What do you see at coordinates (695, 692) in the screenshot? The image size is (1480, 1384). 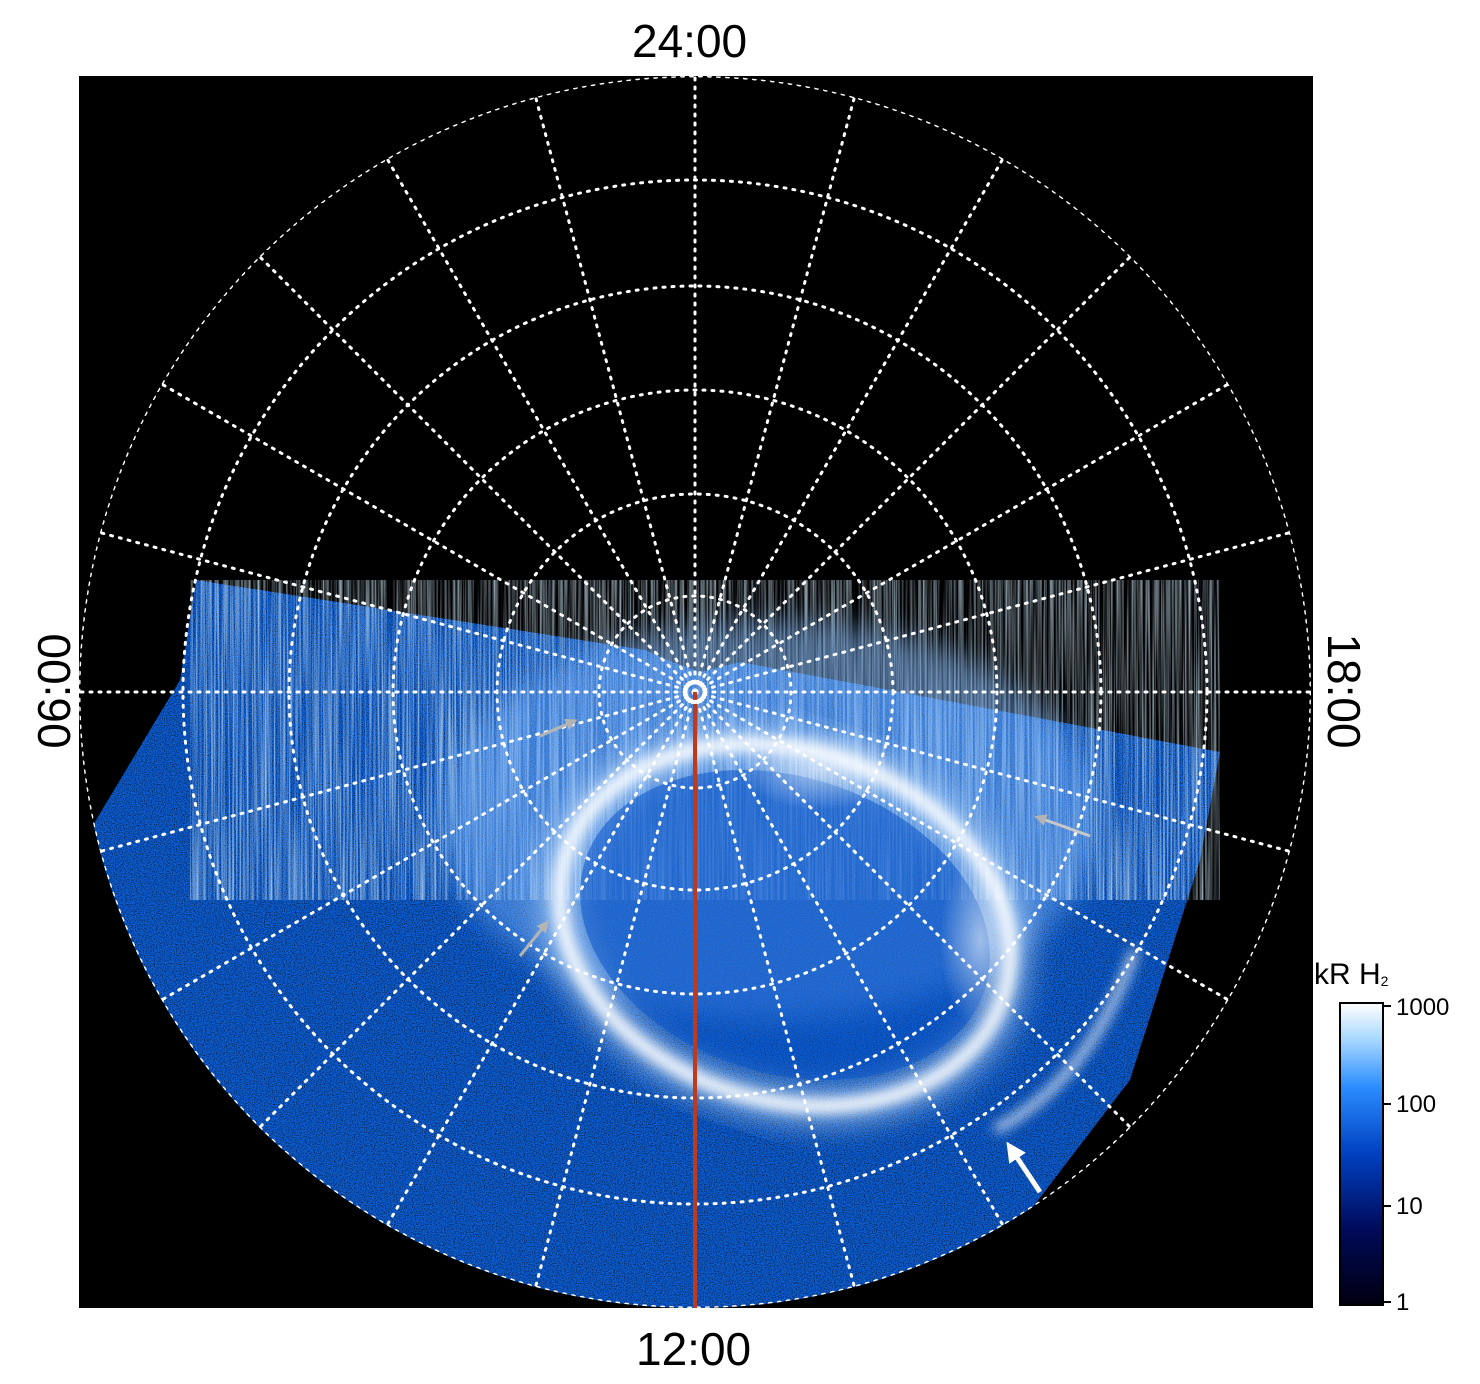 I see `pole-marker` at bounding box center [695, 692].